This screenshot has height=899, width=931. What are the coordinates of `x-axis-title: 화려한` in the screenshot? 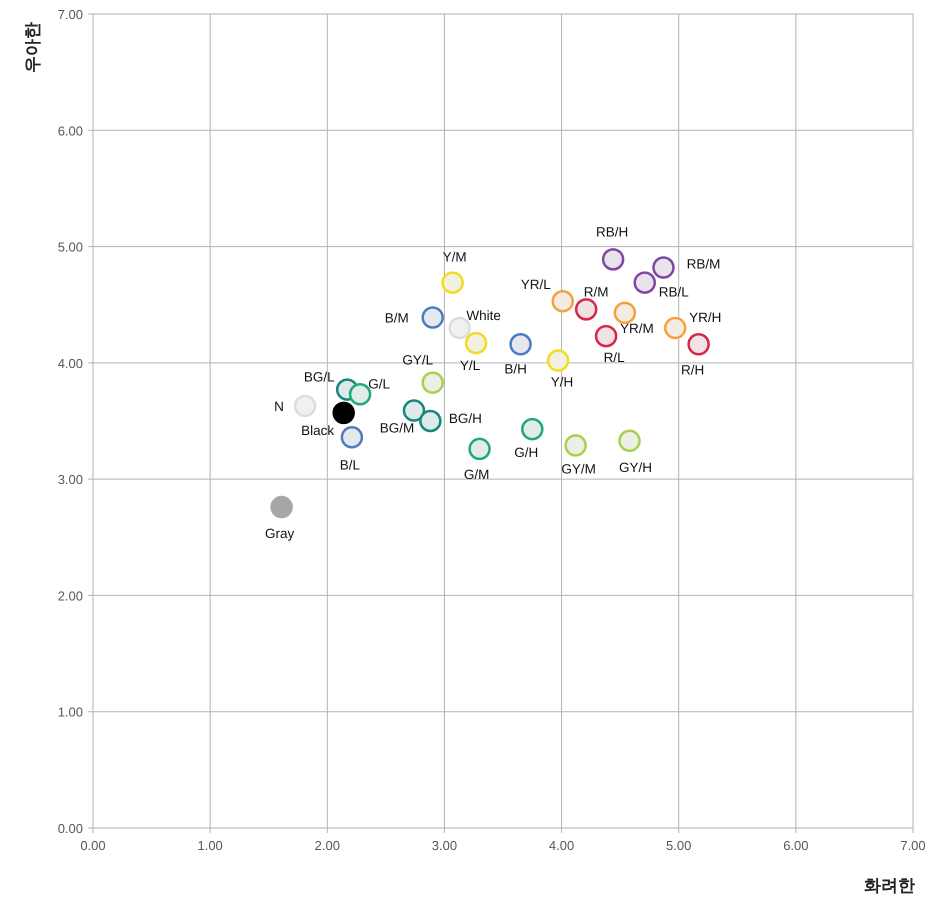 It's located at (889, 885).